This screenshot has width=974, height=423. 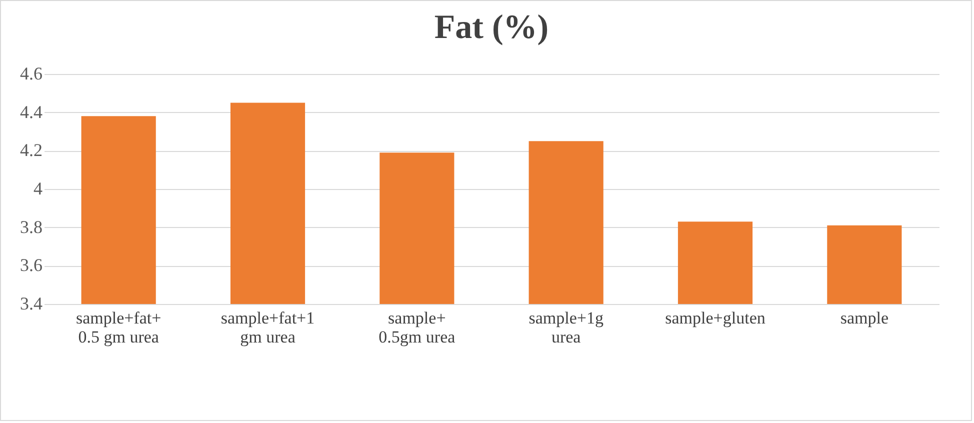 I want to click on x-tick-label: sample+1g urea, so click(x=566, y=327).